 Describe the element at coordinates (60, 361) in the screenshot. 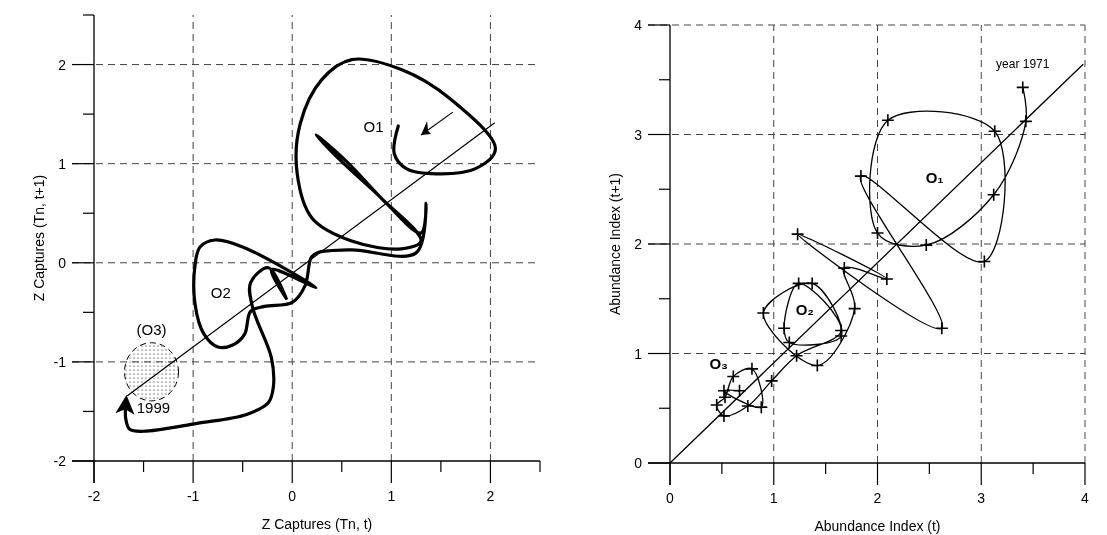

I see `y-tick-label: -1` at that location.